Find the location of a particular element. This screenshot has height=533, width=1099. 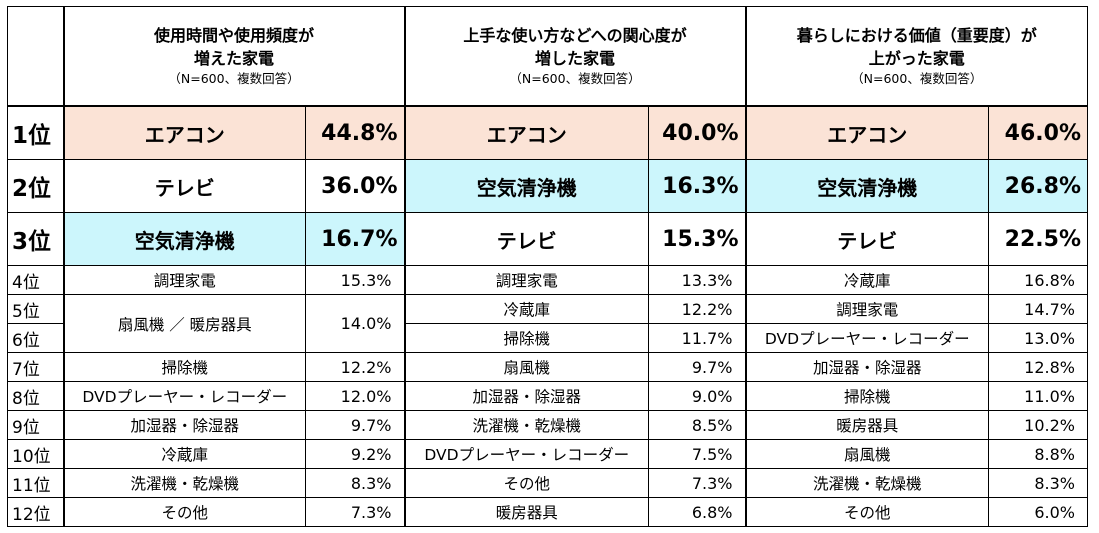

table-row-rank-4: 4位 調理家電 15.3% 調理家電 13.3% 冷蔵庫 16.8% is located at coordinates (547, 280).